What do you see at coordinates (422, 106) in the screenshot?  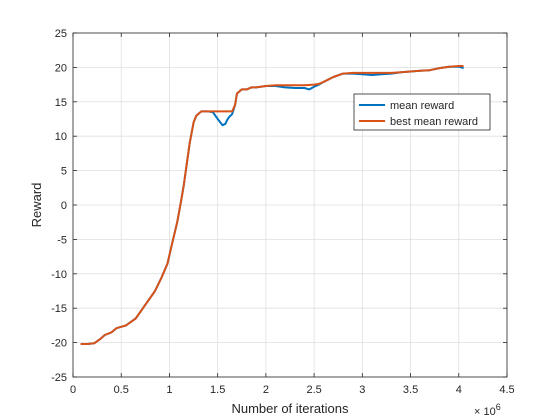 I see `legend-entry-mean-reward: mean reward` at bounding box center [422, 106].